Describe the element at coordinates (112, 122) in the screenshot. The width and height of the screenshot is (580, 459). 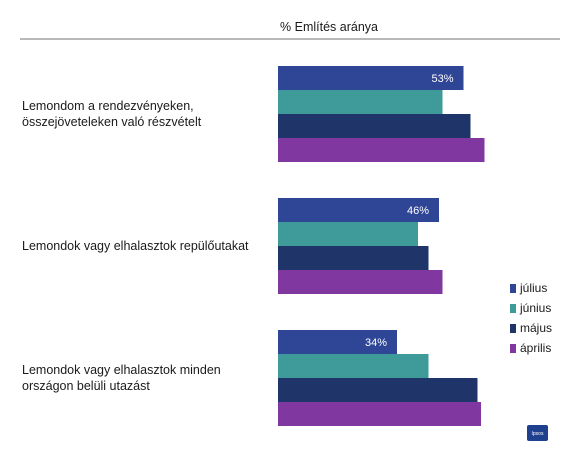
I see `category-label: összejöveteleken való részvételt` at that location.